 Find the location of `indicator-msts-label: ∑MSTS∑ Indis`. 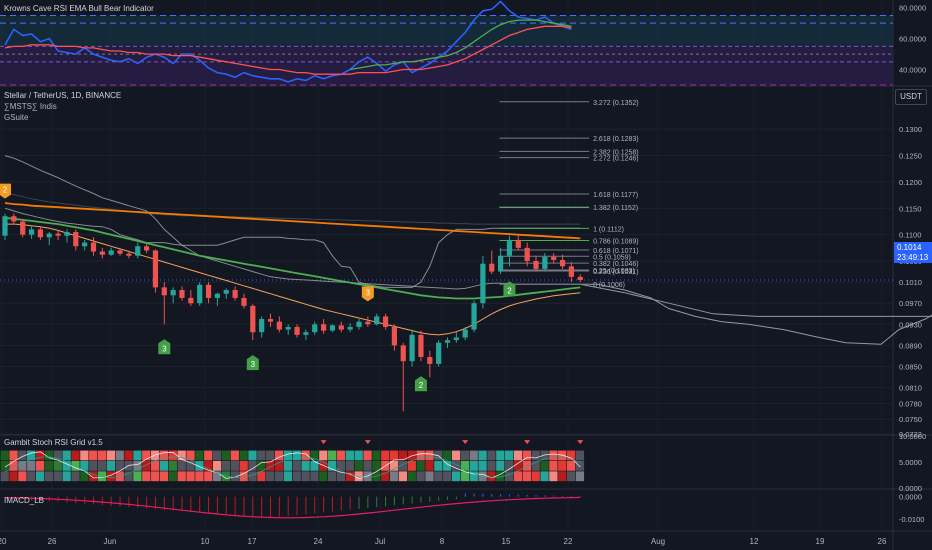

indicator-msts-label: ∑MSTS∑ Indis is located at coordinates (30, 106).